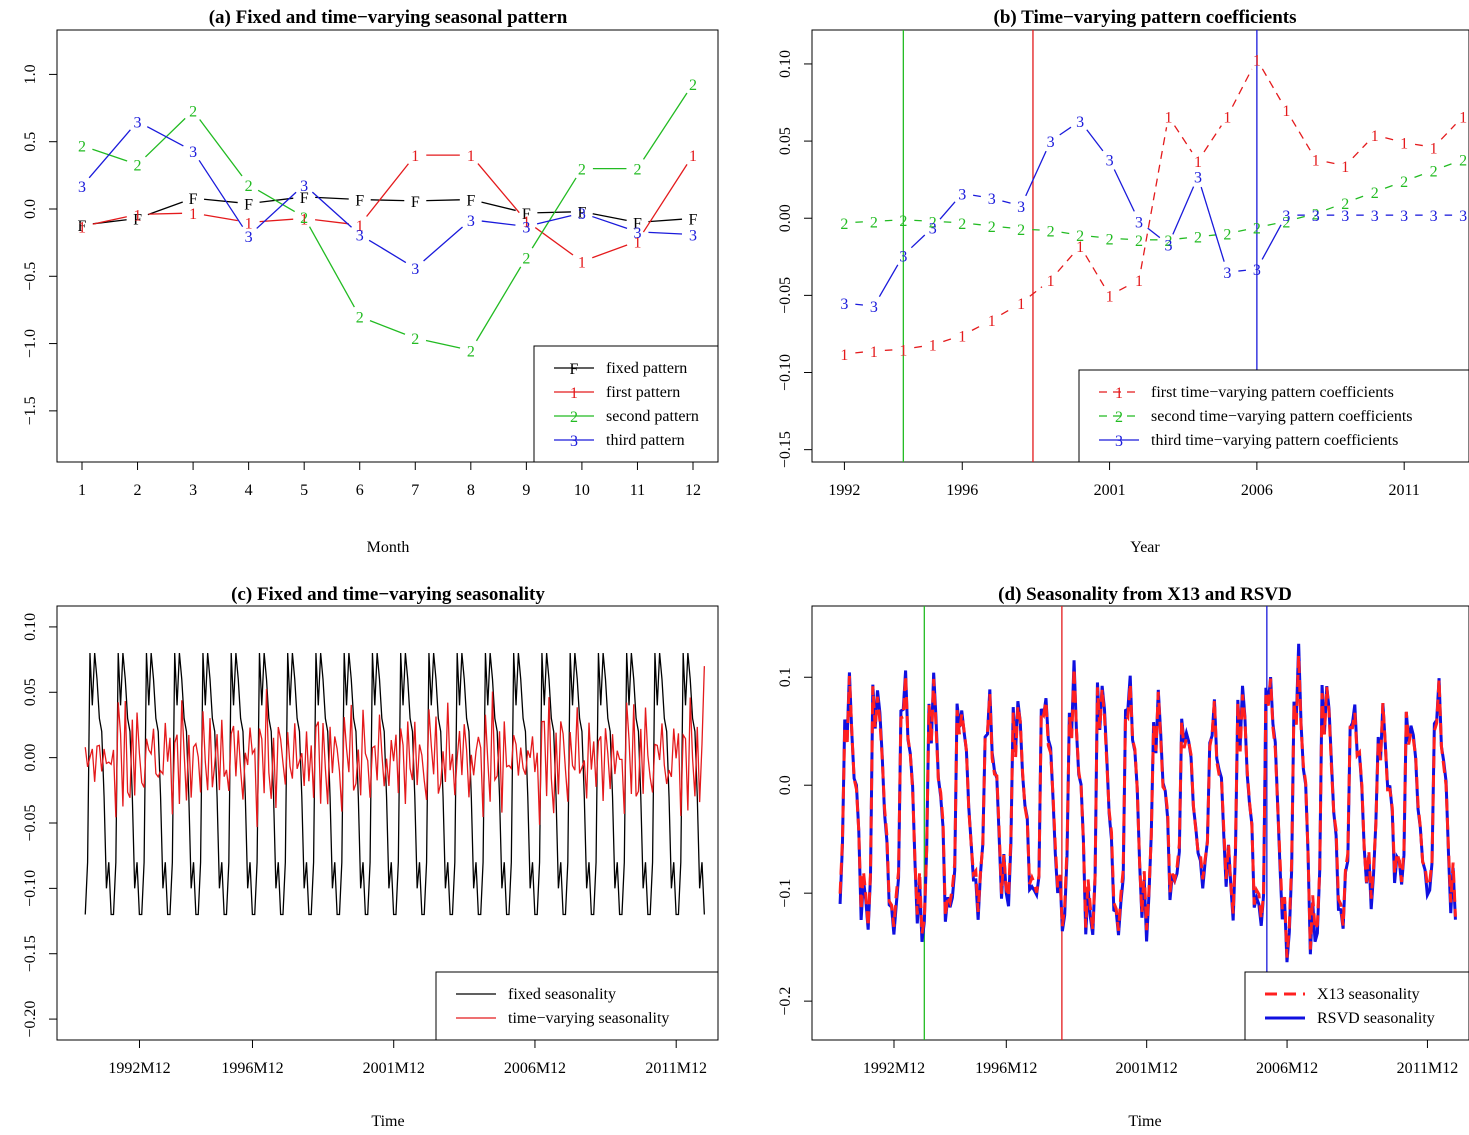 Image resolution: width=1469 pixels, height=1135 pixels. What do you see at coordinates (30, 758) in the screenshot?
I see `panel-c-y-tick-label: 0.00` at bounding box center [30, 758].